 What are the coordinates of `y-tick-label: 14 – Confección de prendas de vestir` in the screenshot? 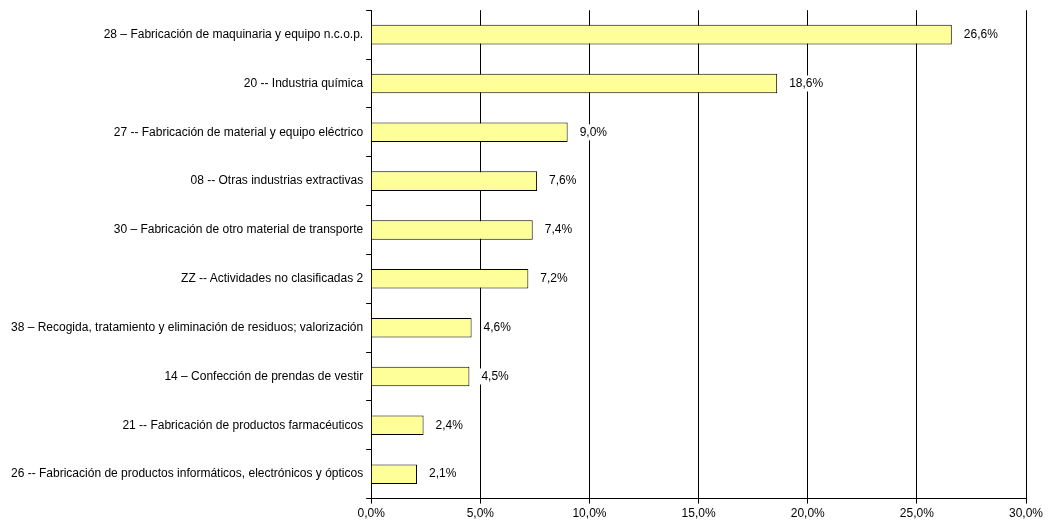 It's located at (264, 375).